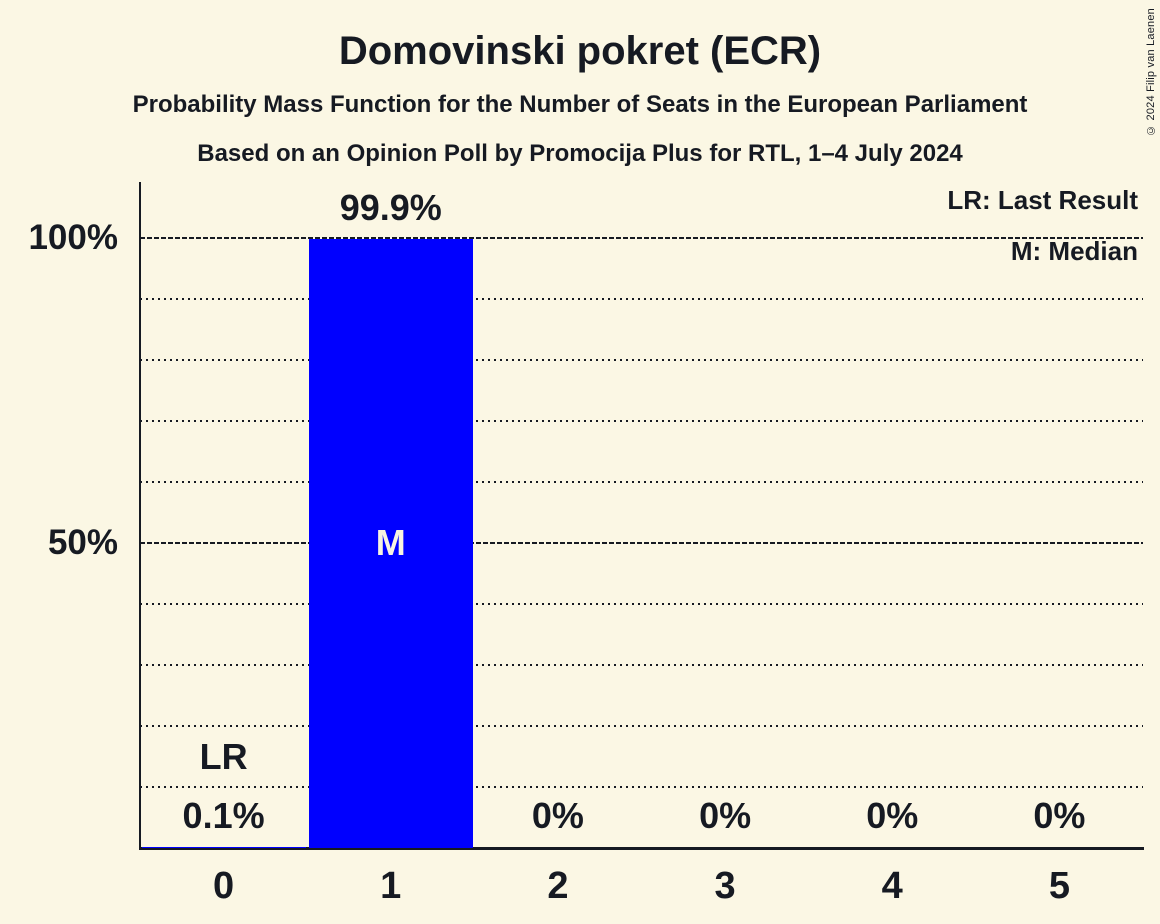  I want to click on x-tick-label: 4, so click(892, 886).